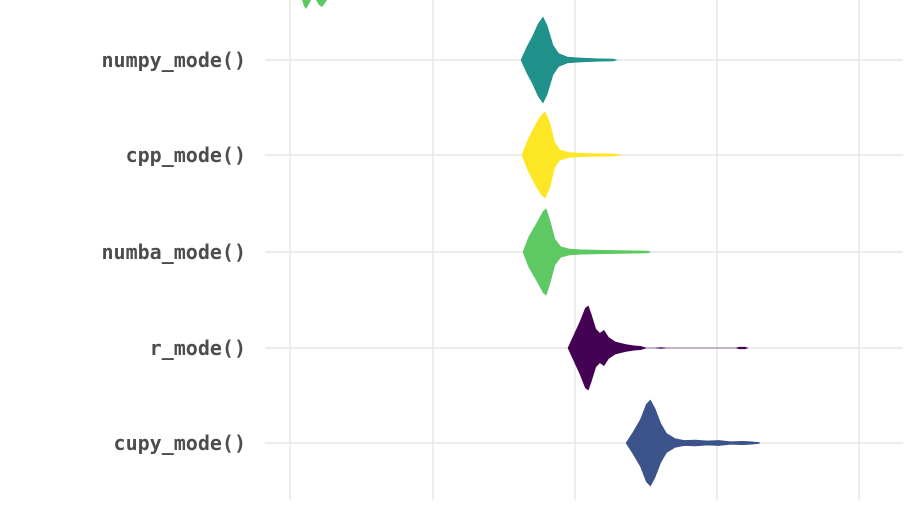  What do you see at coordinates (571, 155) in the screenshot?
I see `violin-cpp-mode` at bounding box center [571, 155].